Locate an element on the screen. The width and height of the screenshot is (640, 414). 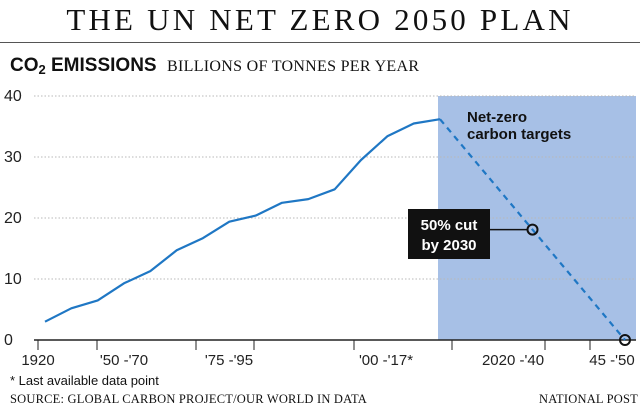
title-divider is located at coordinates (320, 42).